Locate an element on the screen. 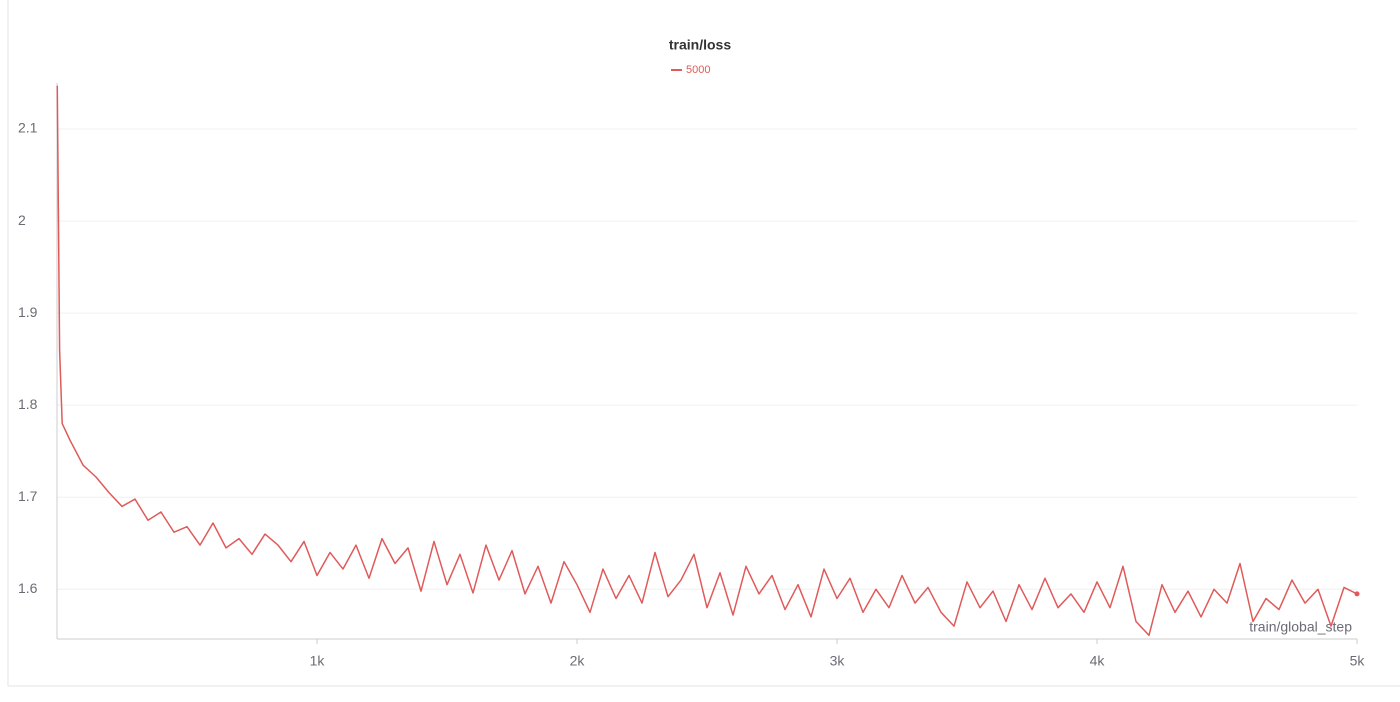  legend-label: 5000 is located at coordinates (698, 70).